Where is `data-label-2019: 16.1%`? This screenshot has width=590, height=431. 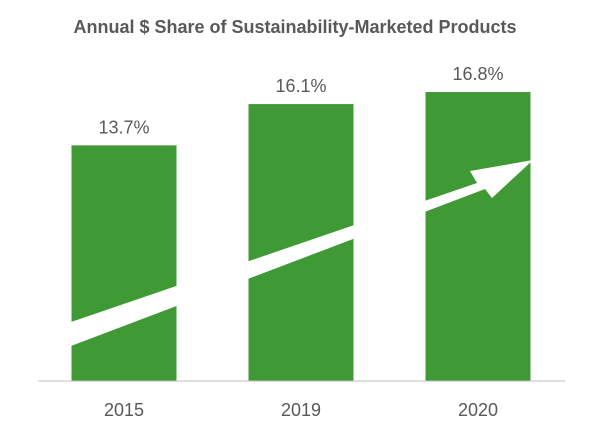
data-label-2019: 16.1% is located at coordinates (300, 86).